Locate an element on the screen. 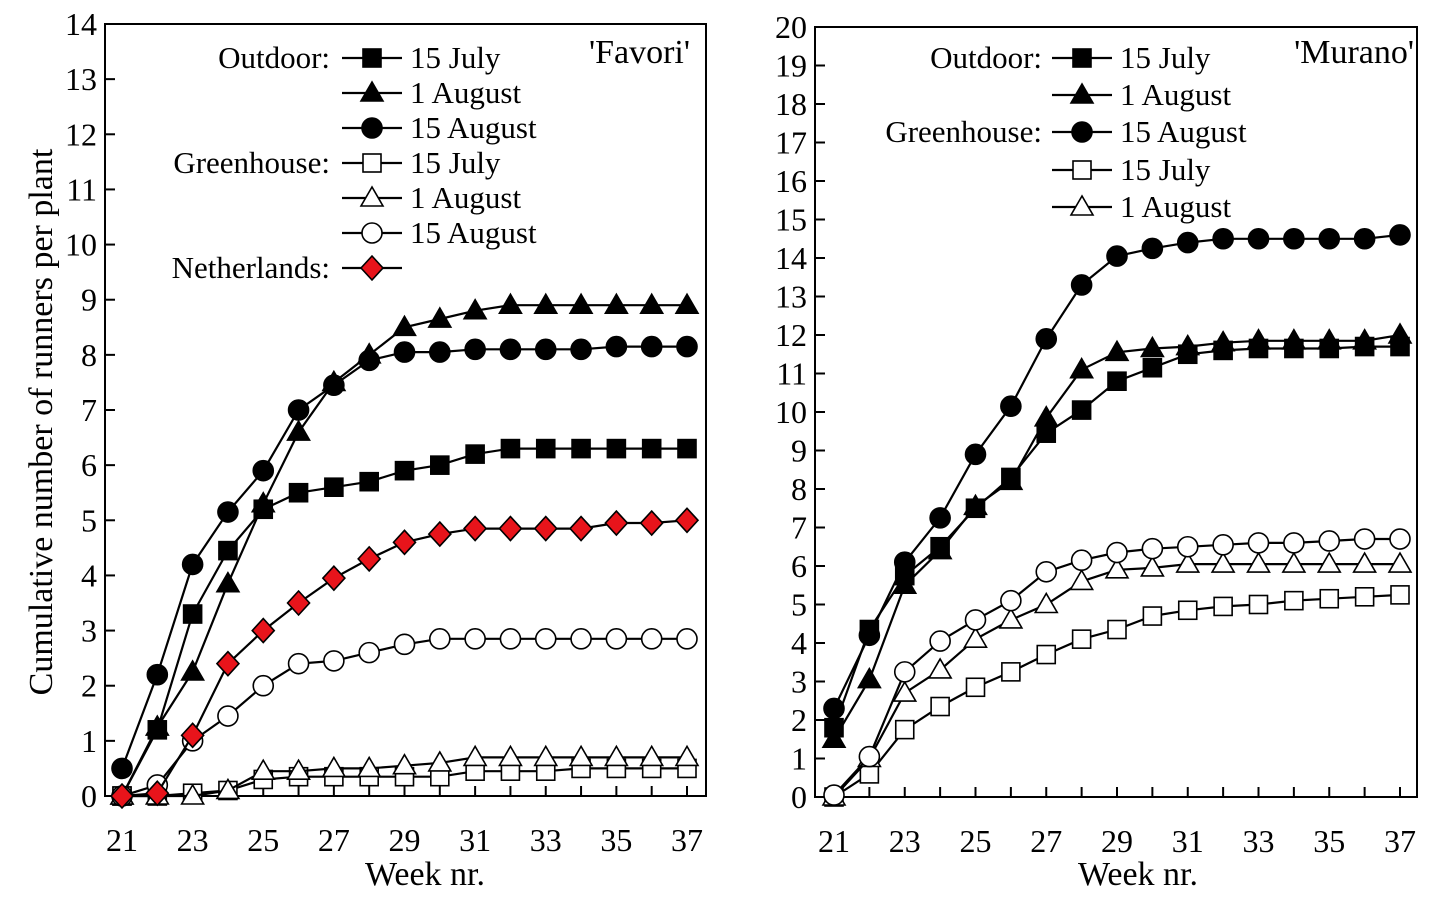 The width and height of the screenshot is (1452, 900). y-tick-label: 12 is located at coordinates (791, 335).